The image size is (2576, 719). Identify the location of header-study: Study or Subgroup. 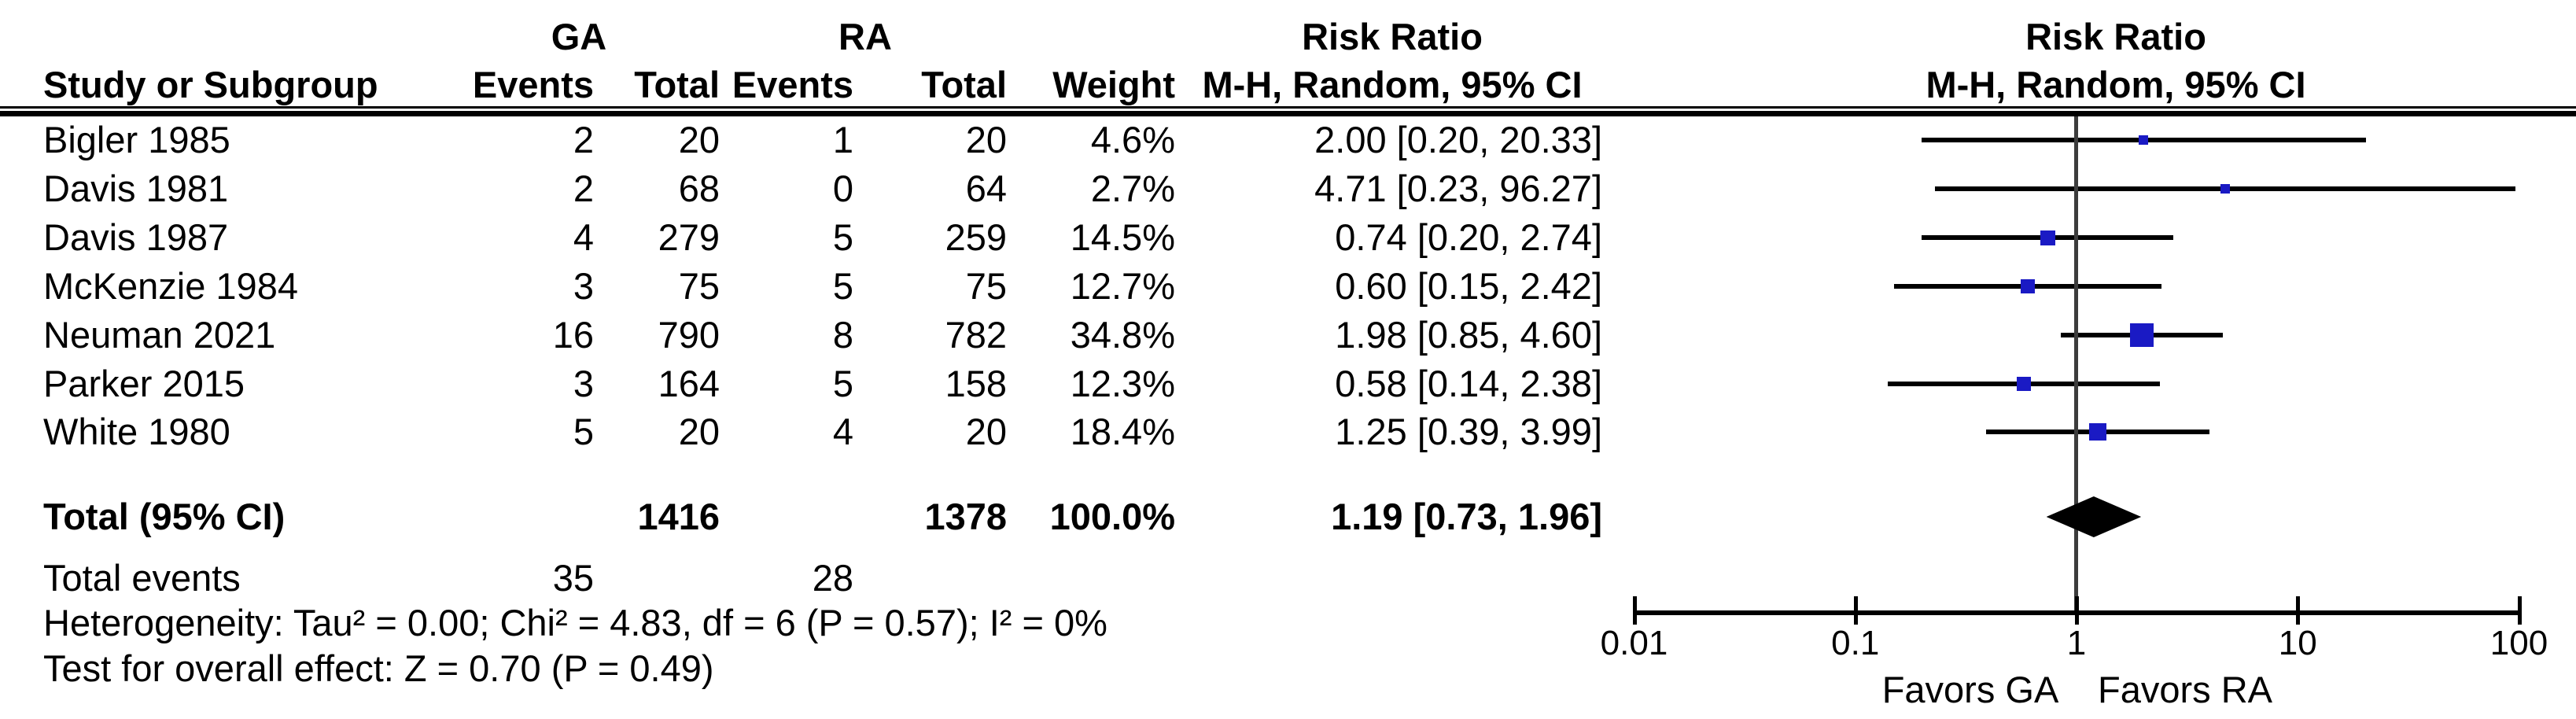
(210, 84).